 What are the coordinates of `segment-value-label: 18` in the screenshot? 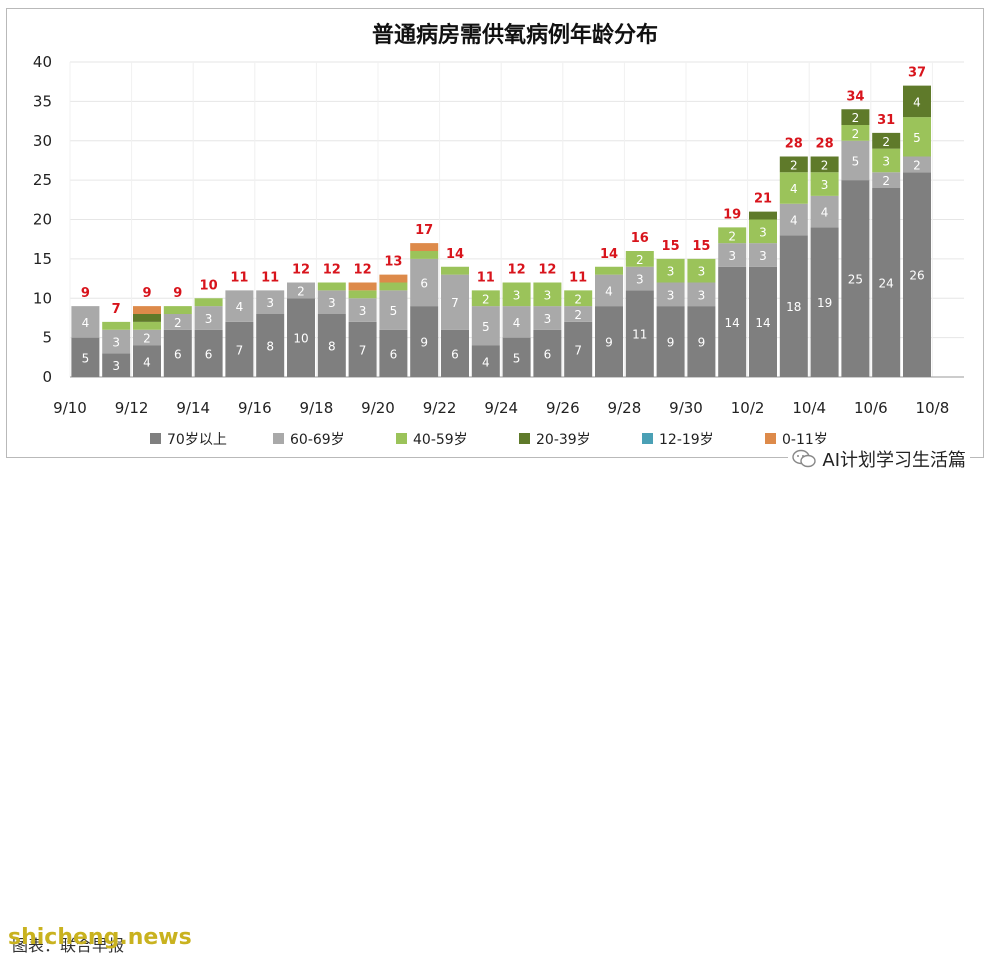 It's located at (793, 307).